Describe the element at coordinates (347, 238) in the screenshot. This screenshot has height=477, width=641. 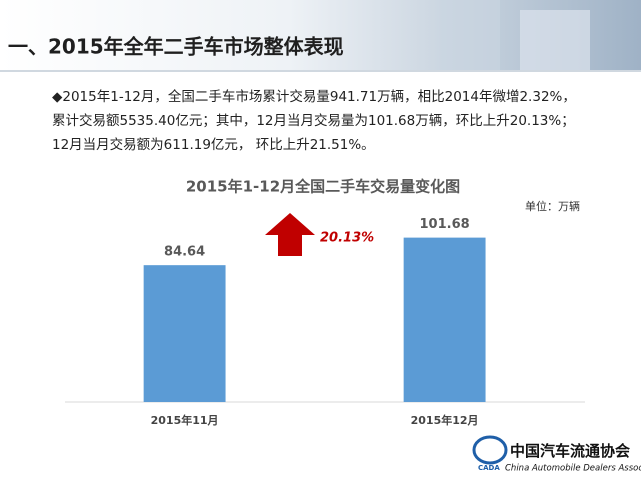
I see `annotation: 20.13%` at that location.